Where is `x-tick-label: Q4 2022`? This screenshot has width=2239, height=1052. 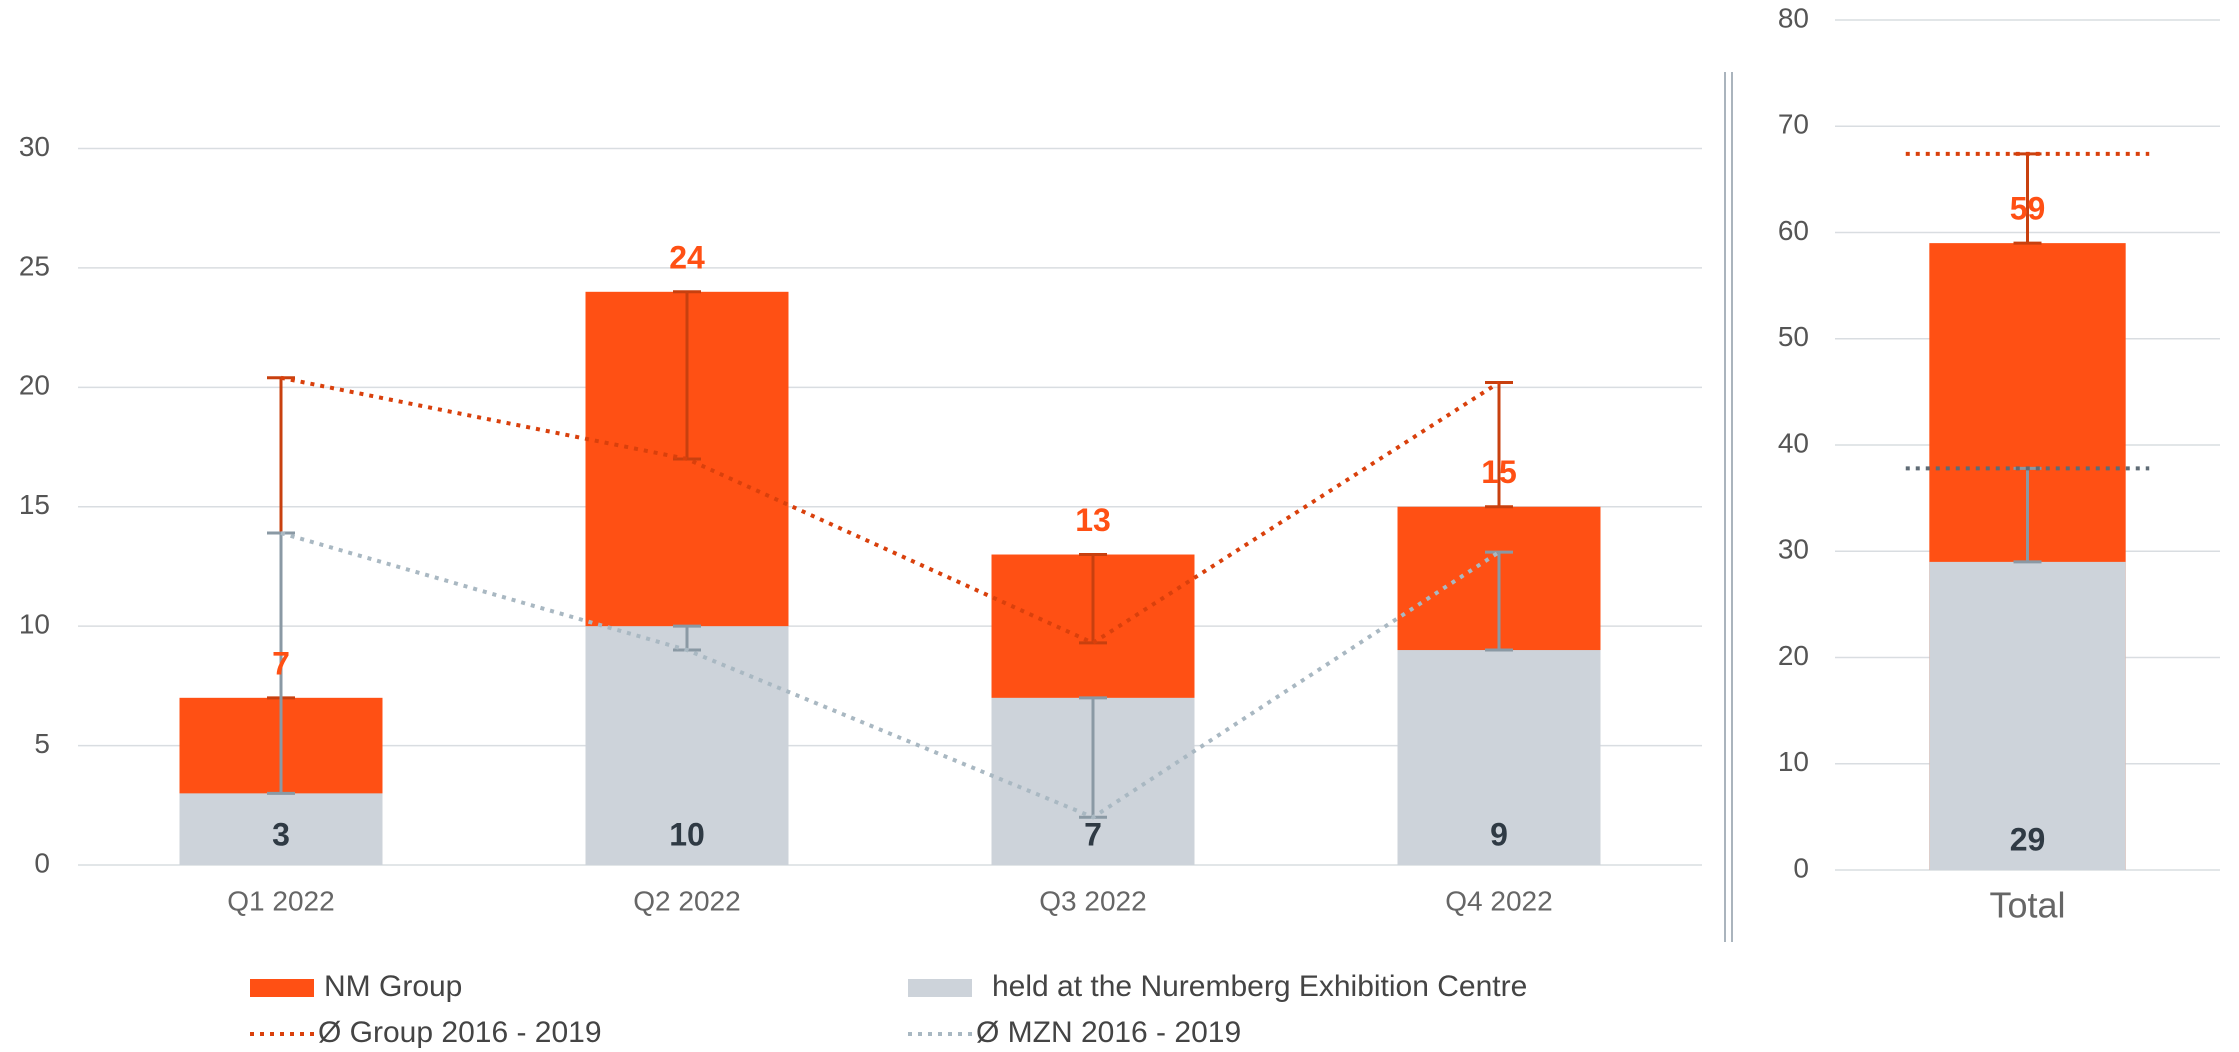 x-tick-label: Q4 2022 is located at coordinates (1498, 900).